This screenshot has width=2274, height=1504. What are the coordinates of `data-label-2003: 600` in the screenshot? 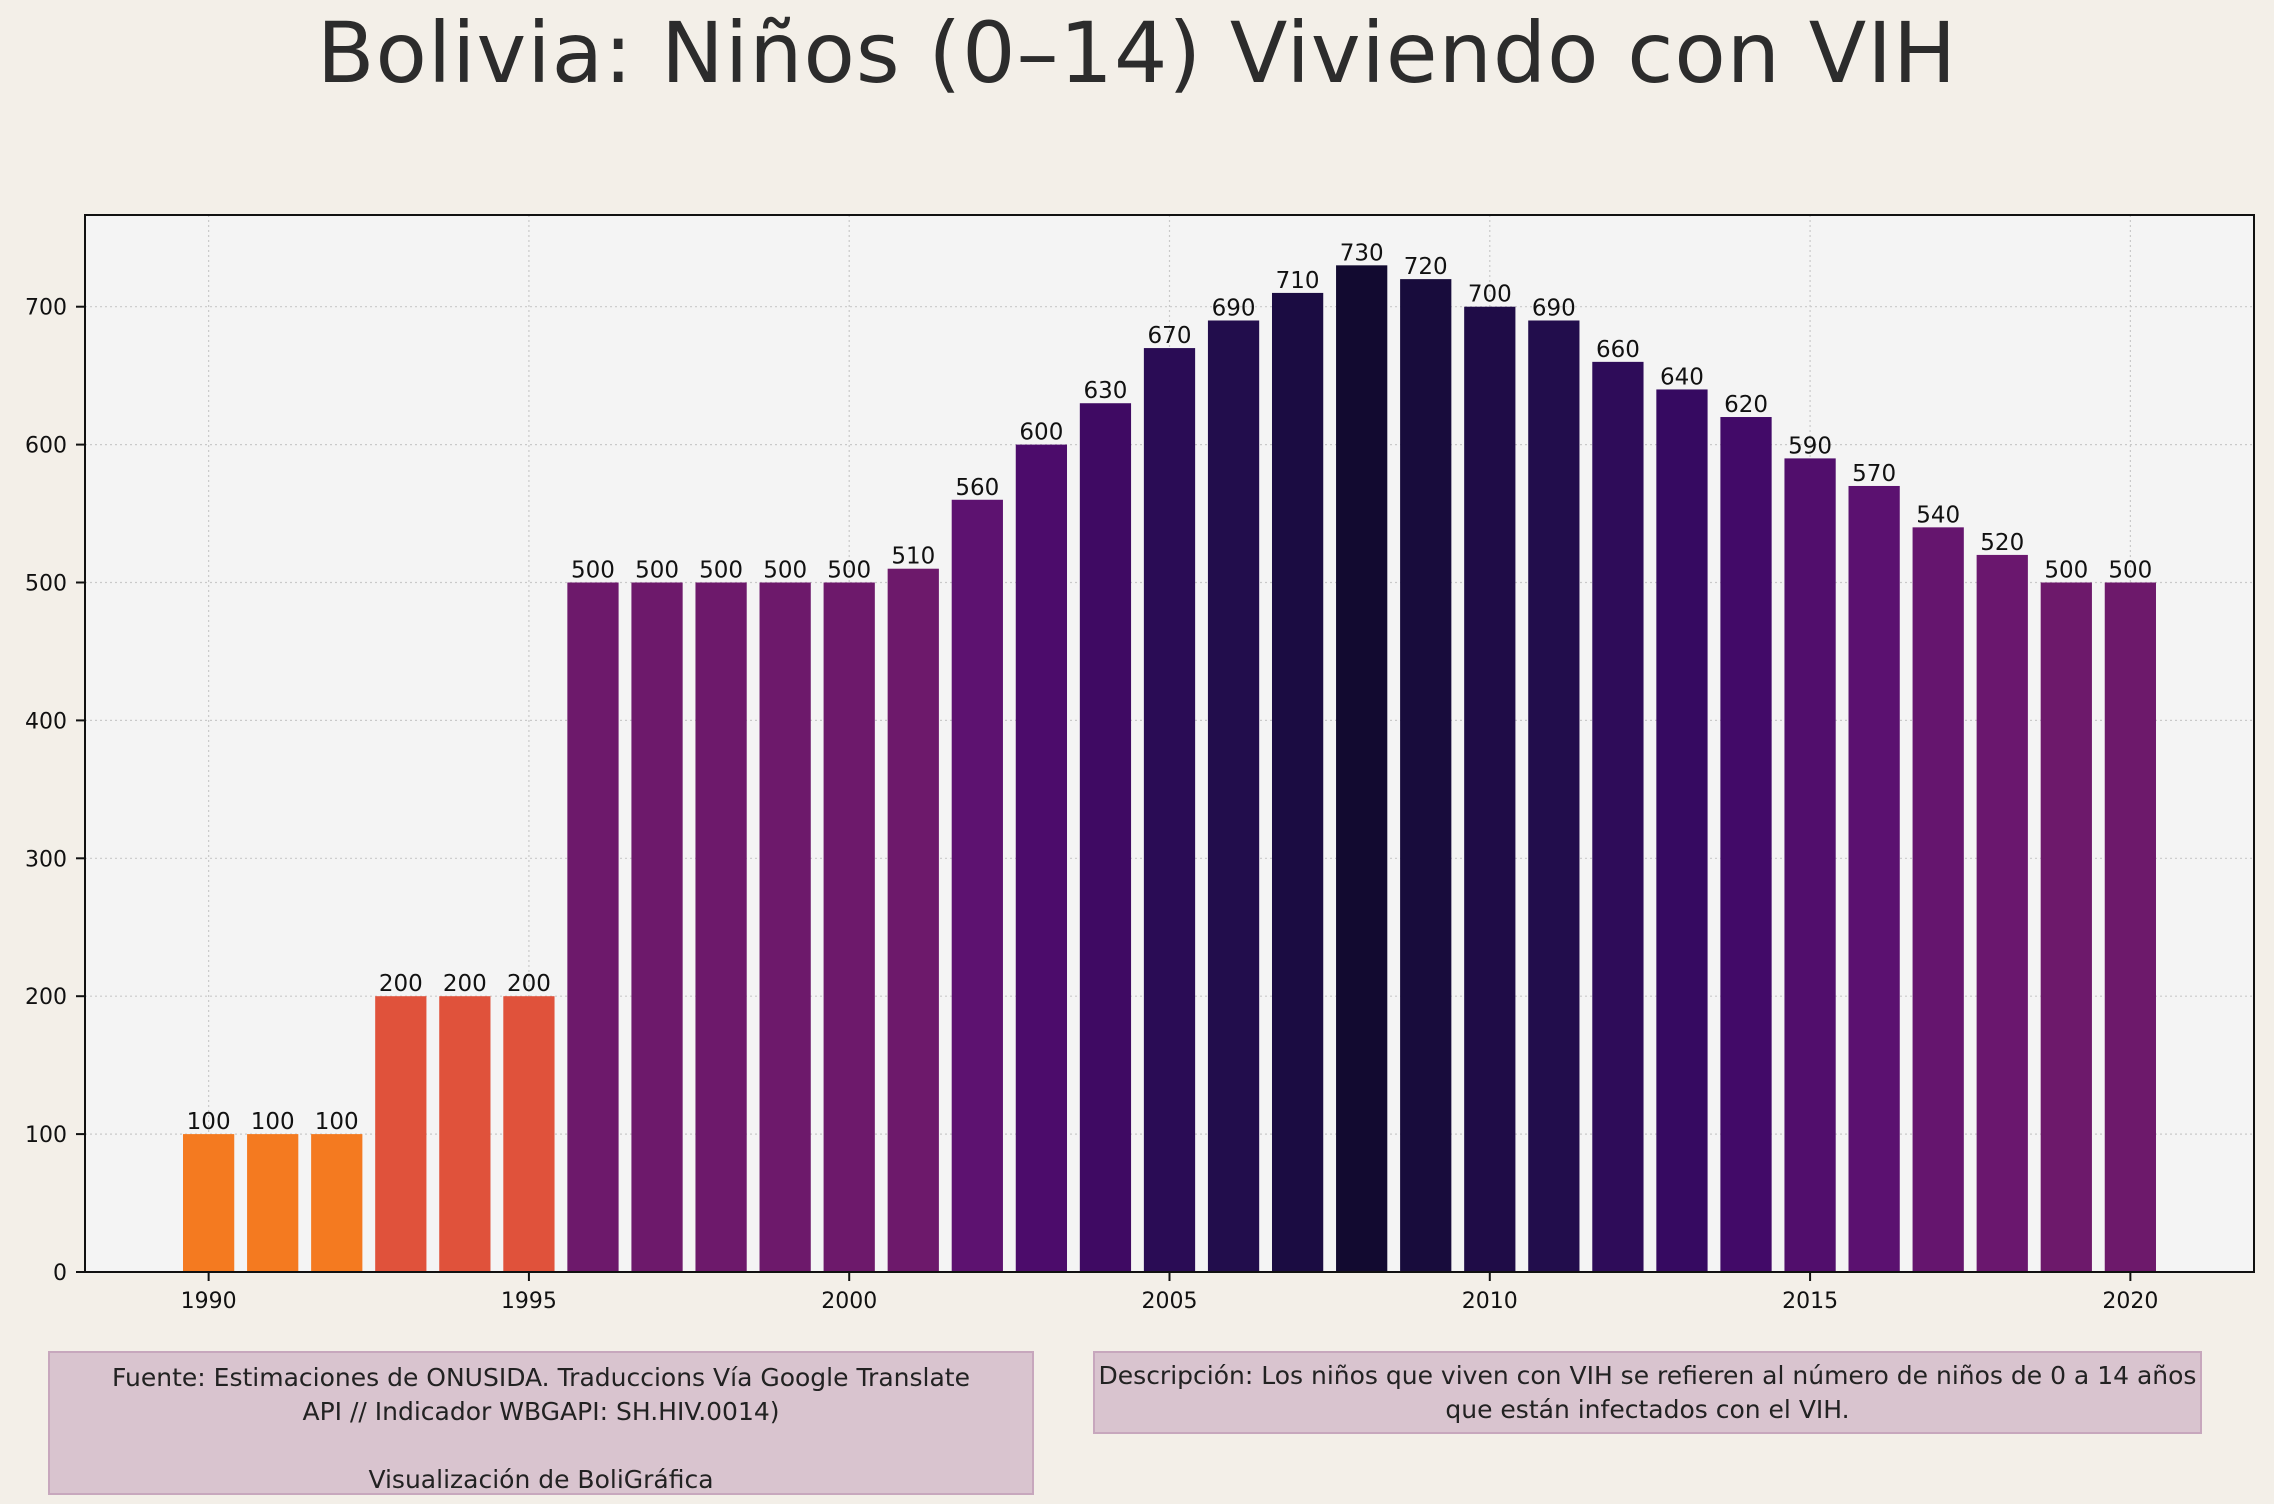 It's located at (1041, 433).